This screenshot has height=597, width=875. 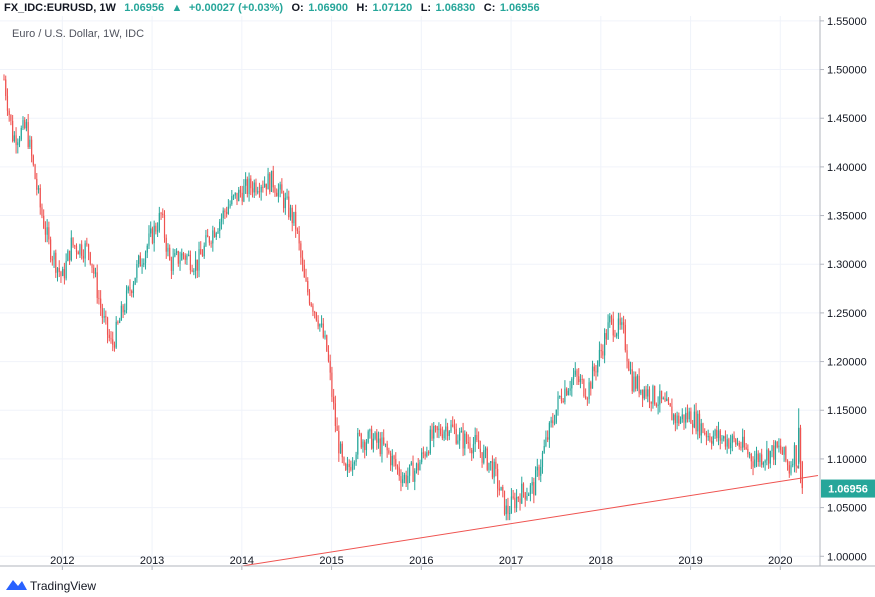 What do you see at coordinates (51, 586) in the screenshot?
I see `tradingview-logo: TradingView` at bounding box center [51, 586].